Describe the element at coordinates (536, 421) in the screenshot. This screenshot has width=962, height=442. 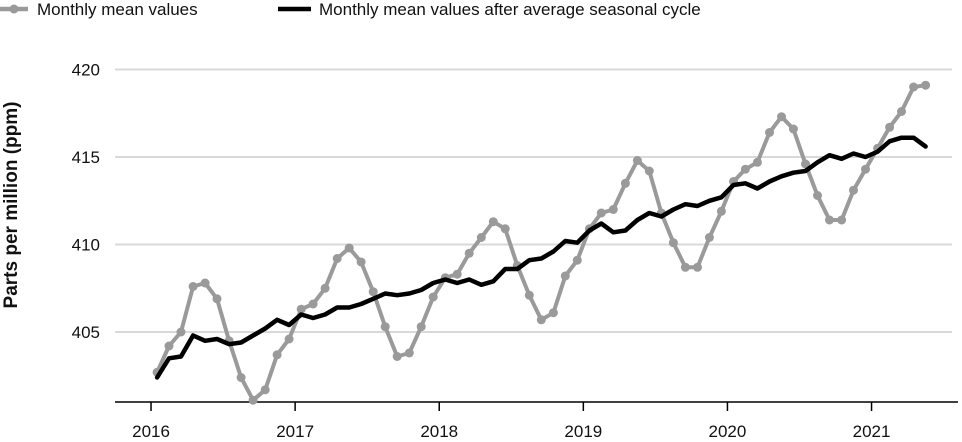
I see `x-axis: 2016 2017 2018 2019 2020 2021` at that location.